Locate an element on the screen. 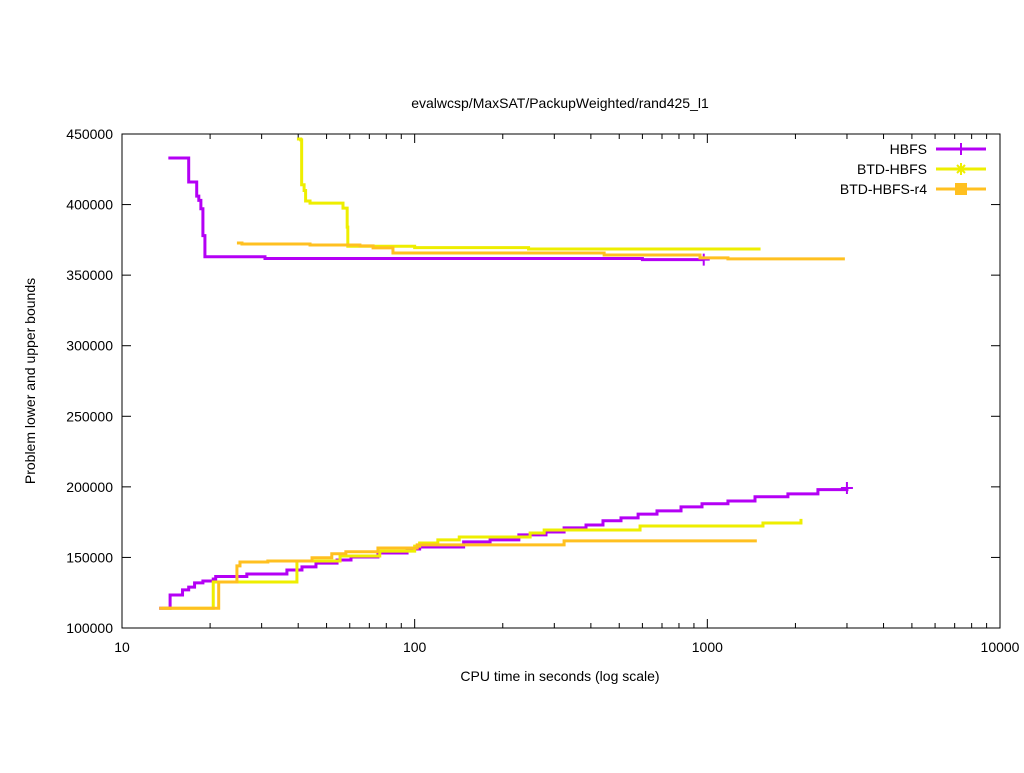 The height and width of the screenshot is (773, 1024). y-tick-label: 250000 is located at coordinates (89, 416).